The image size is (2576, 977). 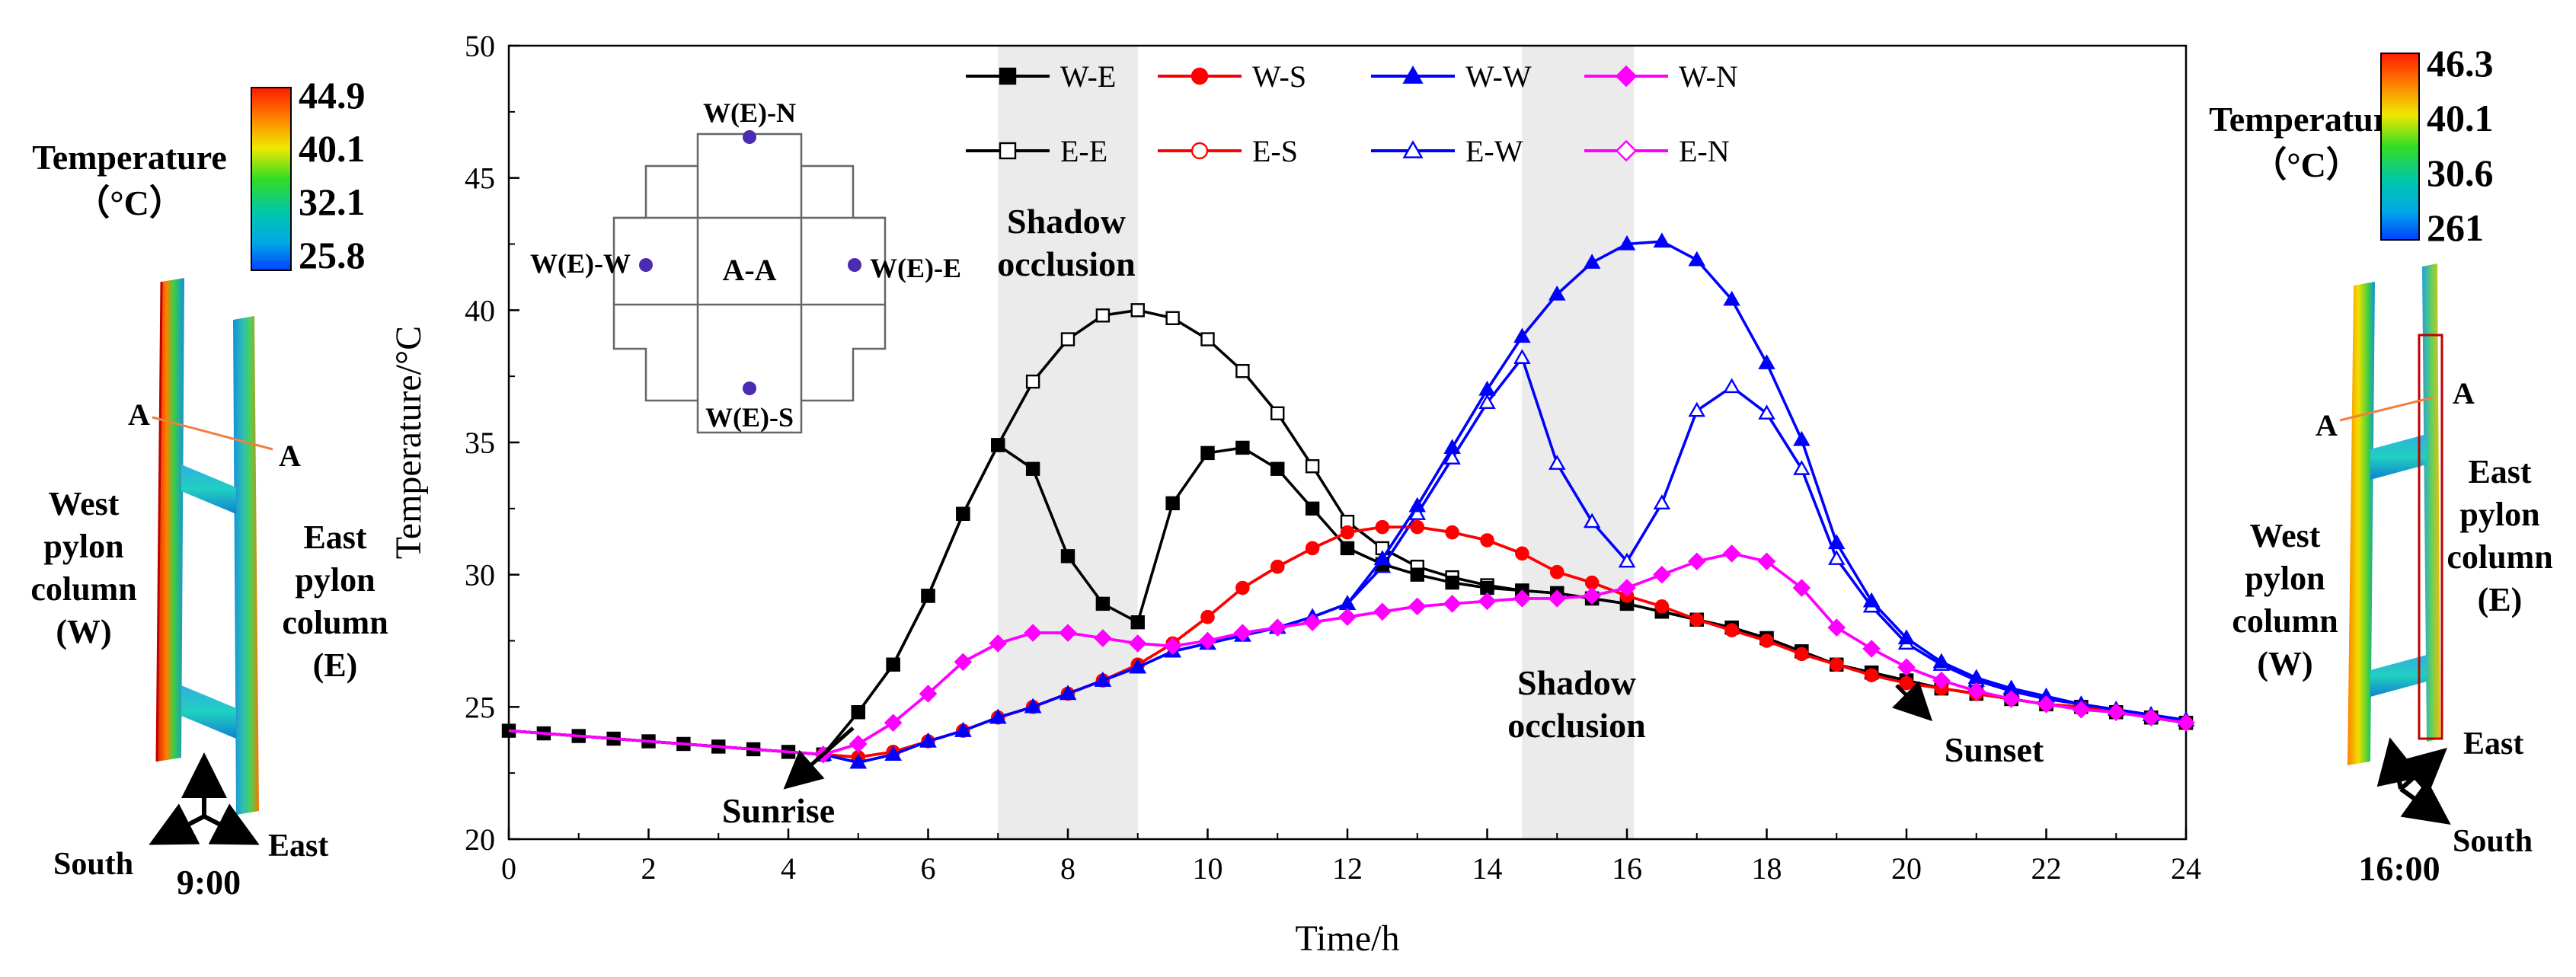 What do you see at coordinates (83, 631) in the screenshot?
I see `left-west-line-3: (W)` at bounding box center [83, 631].